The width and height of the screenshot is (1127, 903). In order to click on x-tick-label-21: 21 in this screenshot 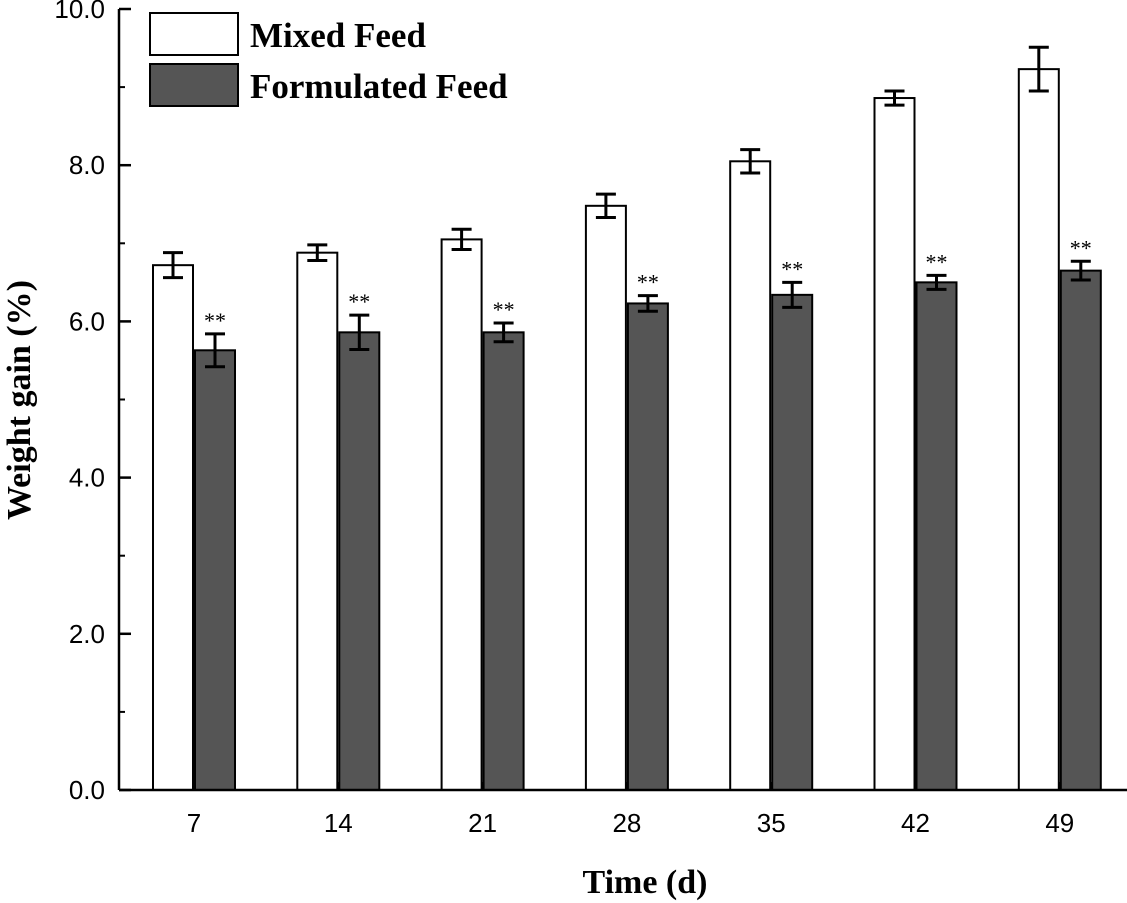, I will do `click(482, 823)`.